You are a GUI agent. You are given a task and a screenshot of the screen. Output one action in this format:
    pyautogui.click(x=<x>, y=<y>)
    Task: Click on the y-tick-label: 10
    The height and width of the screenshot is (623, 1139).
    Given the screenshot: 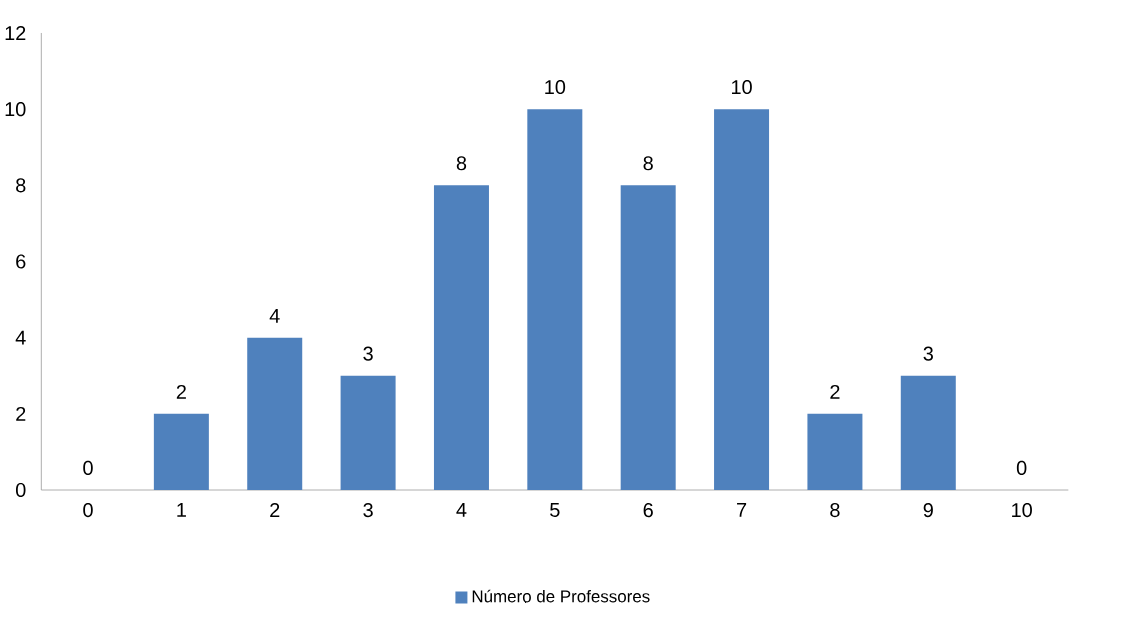 What is the action you would take?
    pyautogui.click(x=15, y=109)
    